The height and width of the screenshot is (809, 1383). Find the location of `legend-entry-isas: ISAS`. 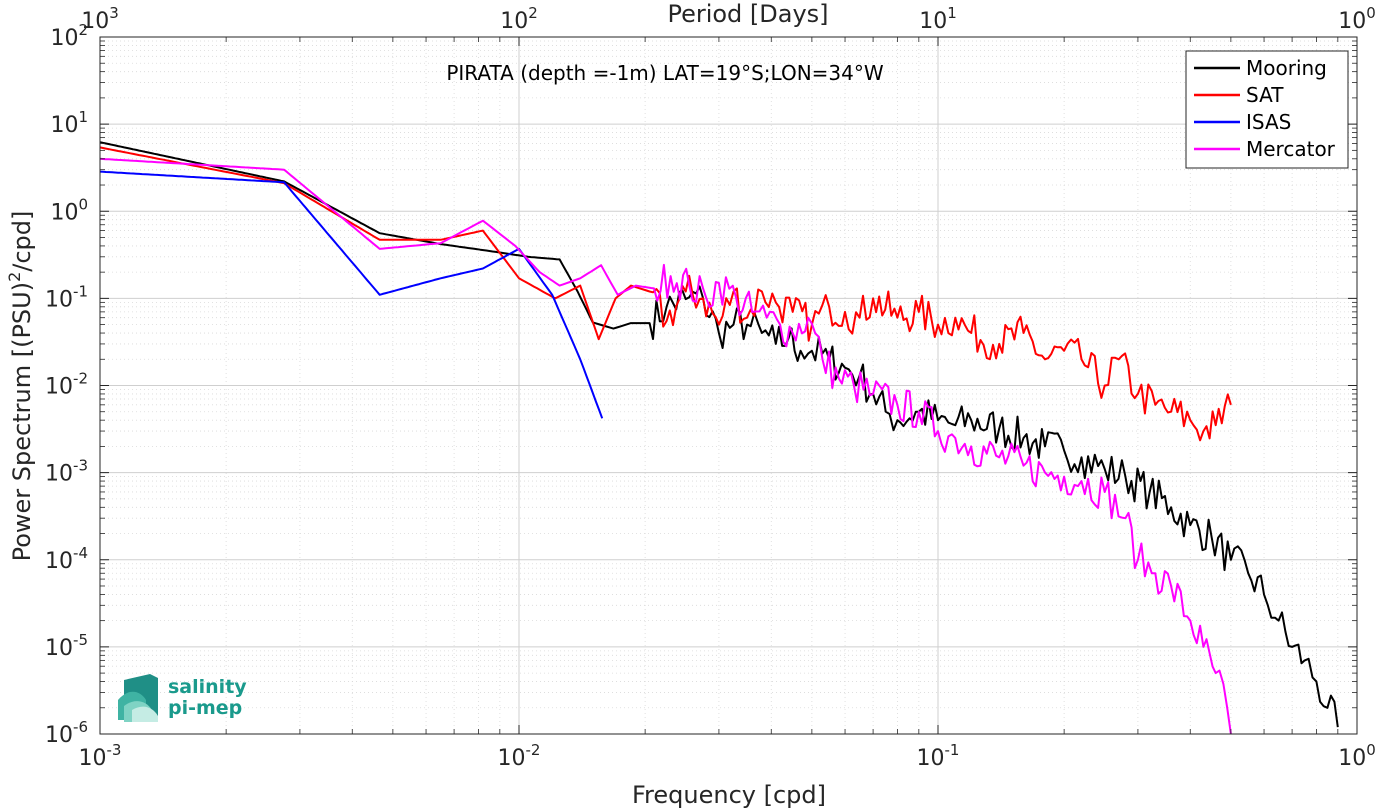

legend-entry-isas: ISAS is located at coordinates (1268, 122).